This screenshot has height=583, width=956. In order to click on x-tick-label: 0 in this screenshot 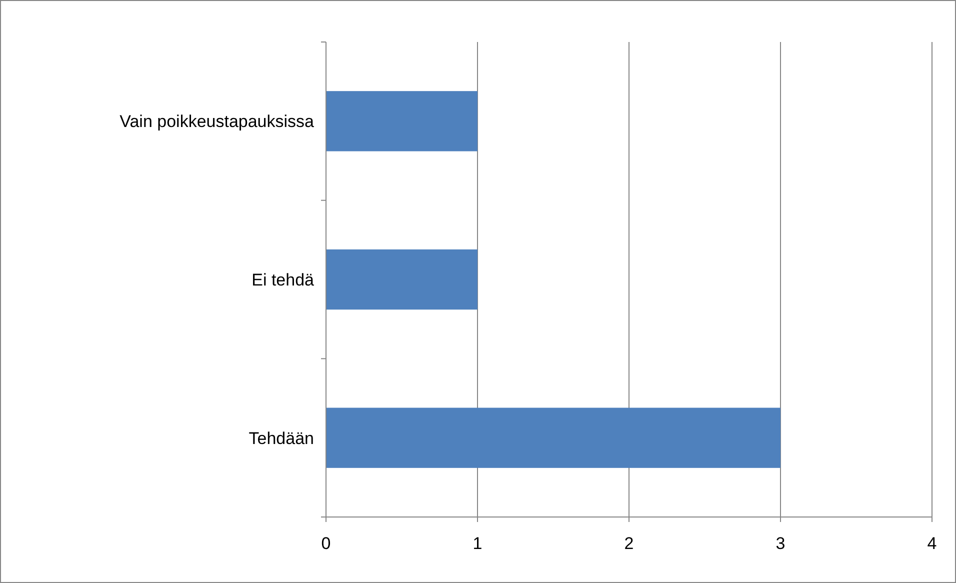, I will do `click(326, 543)`.